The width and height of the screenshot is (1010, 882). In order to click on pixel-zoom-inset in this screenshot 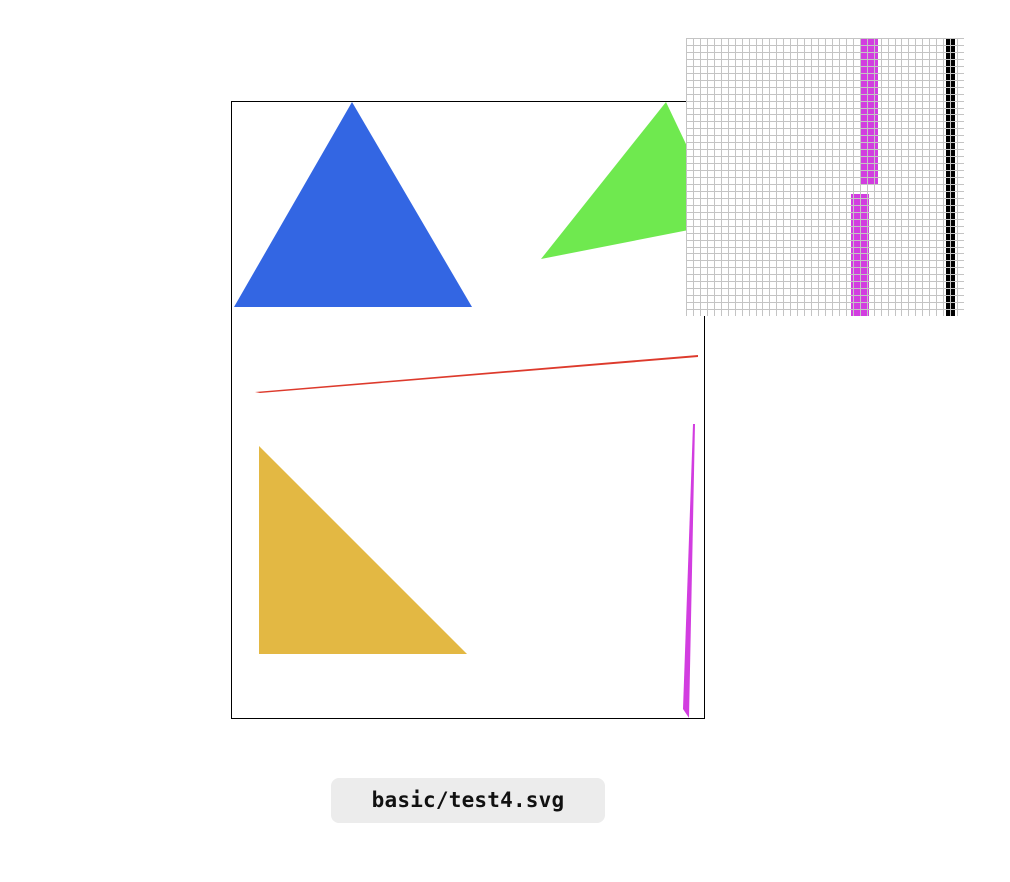, I will do `click(825, 177)`.